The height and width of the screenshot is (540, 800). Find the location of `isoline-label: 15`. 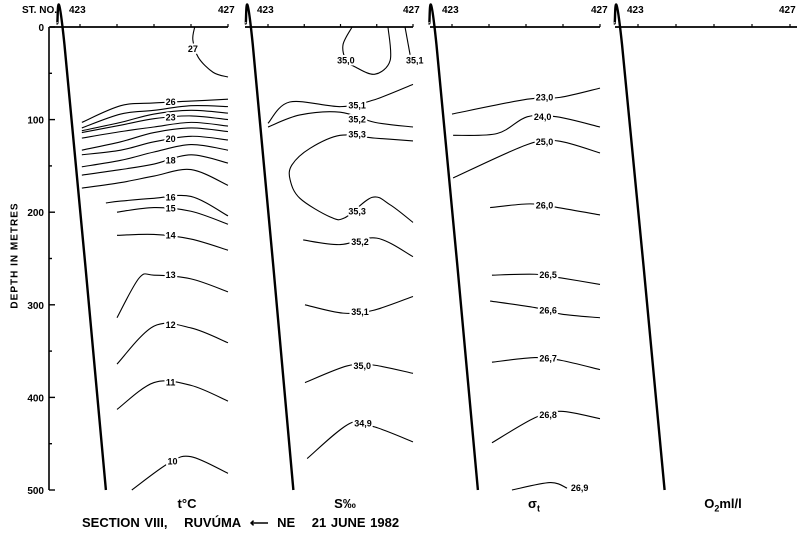

isoline-label: 15 is located at coordinates (171, 208).